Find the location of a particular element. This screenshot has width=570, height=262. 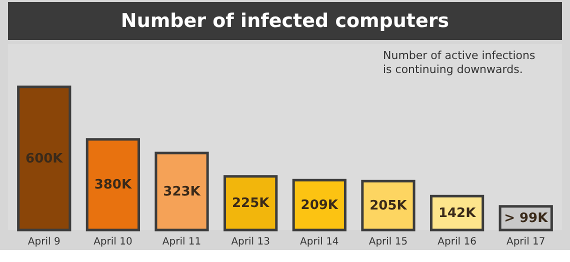

data-label: 225K is located at coordinates (251, 204).